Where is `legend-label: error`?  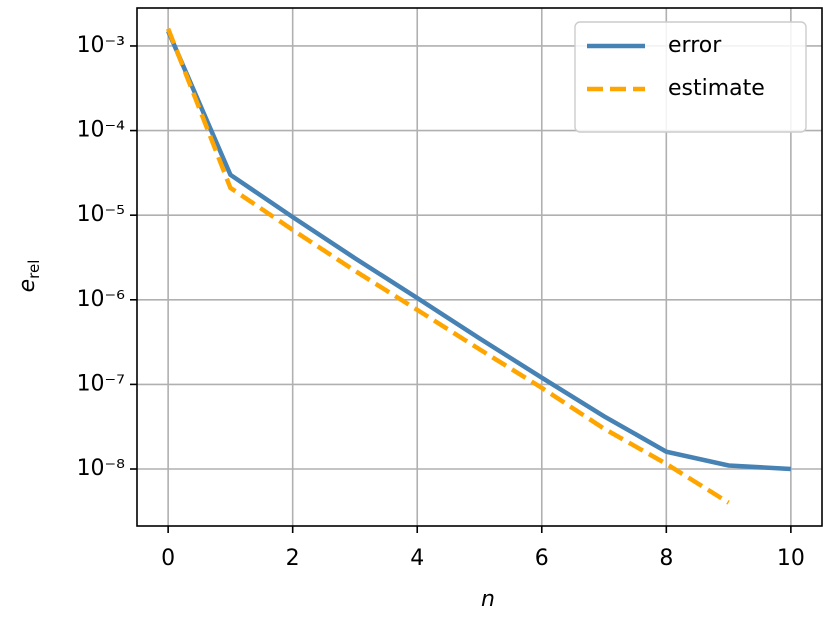 legend-label: error is located at coordinates (695, 45).